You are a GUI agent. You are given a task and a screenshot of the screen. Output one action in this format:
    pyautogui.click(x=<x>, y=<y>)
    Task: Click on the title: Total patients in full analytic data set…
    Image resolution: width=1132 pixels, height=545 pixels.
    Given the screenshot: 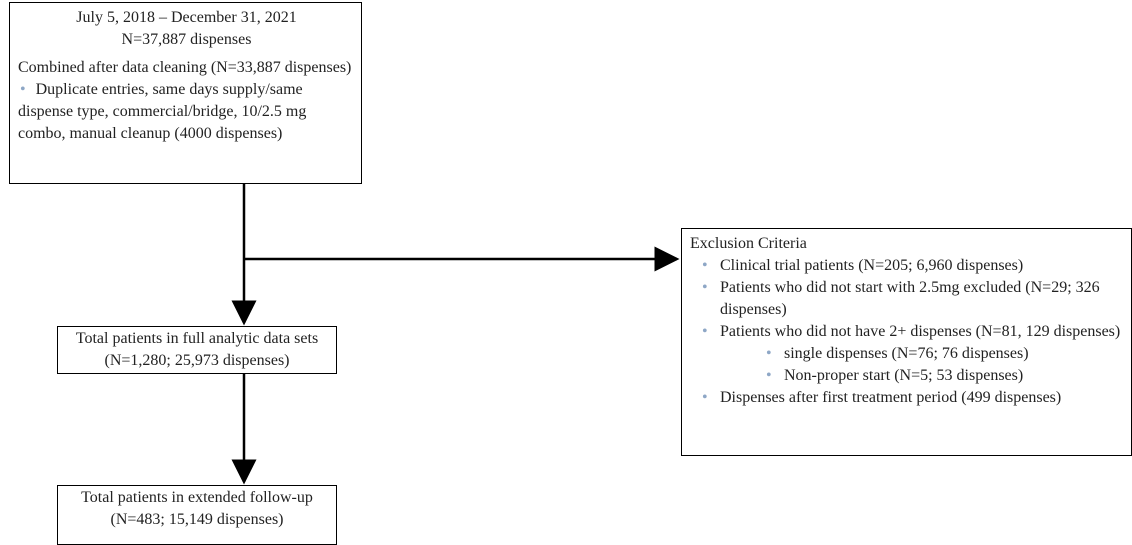 What is the action you would take?
    pyautogui.click(x=197, y=338)
    